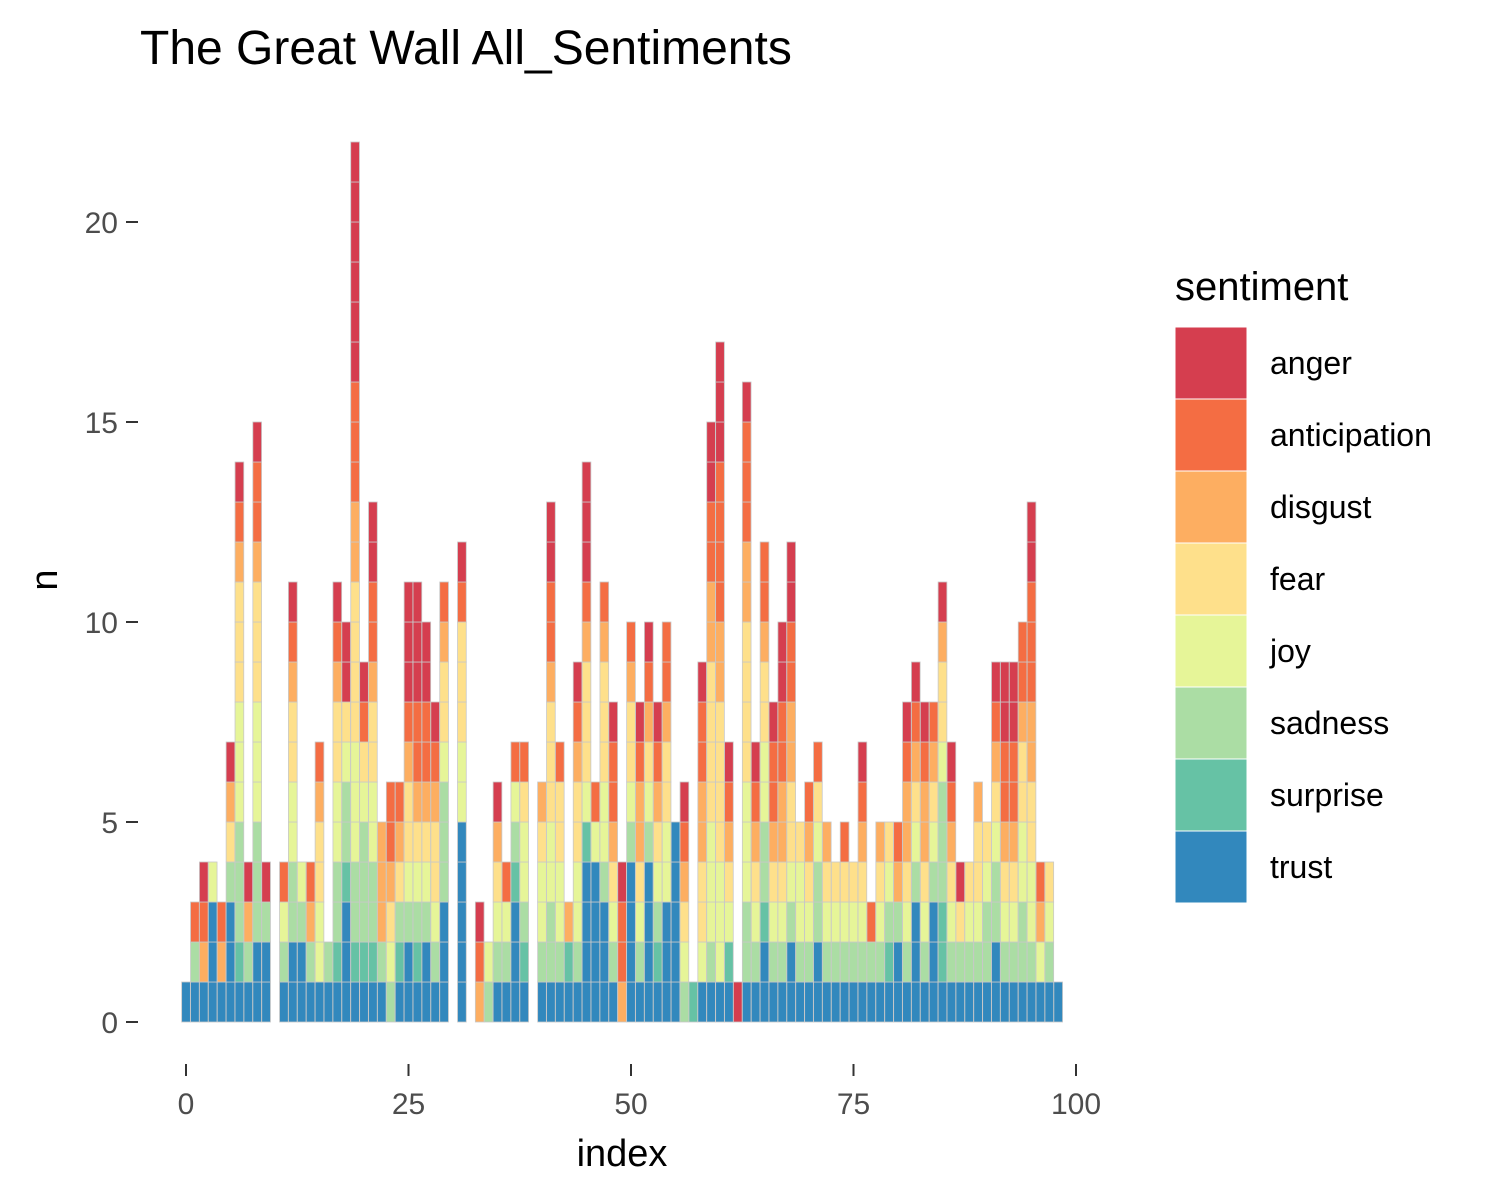 Image resolution: width=1500 pixels, height=1200 pixels. I want to click on legend-label-sadness: sadness, so click(1329, 723).